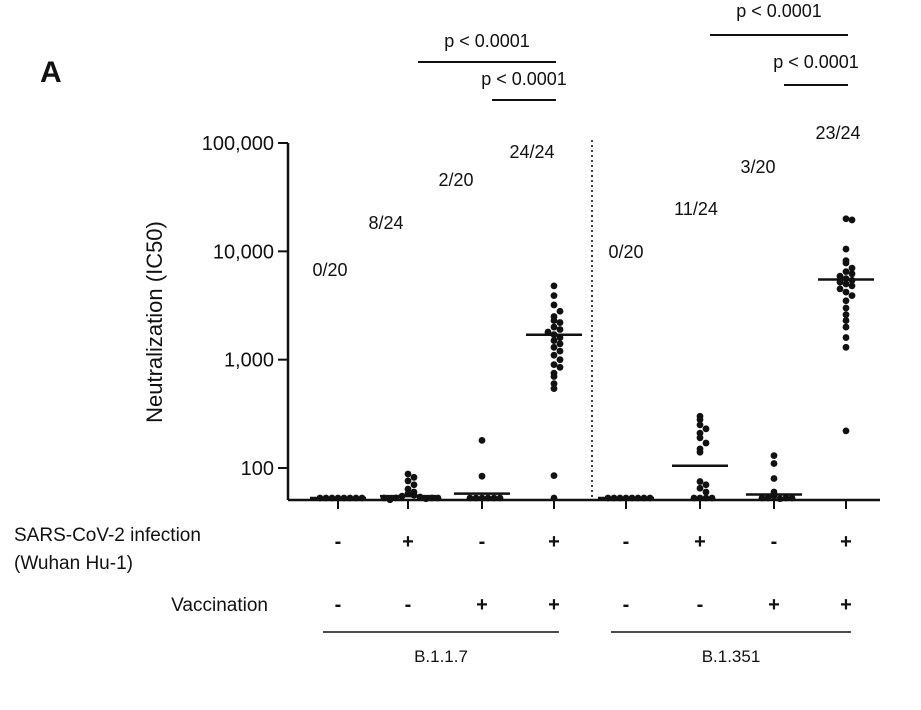 The image size is (921, 710). What do you see at coordinates (249, 361) in the screenshot?
I see `y-tick-label: 1,000` at bounding box center [249, 361].